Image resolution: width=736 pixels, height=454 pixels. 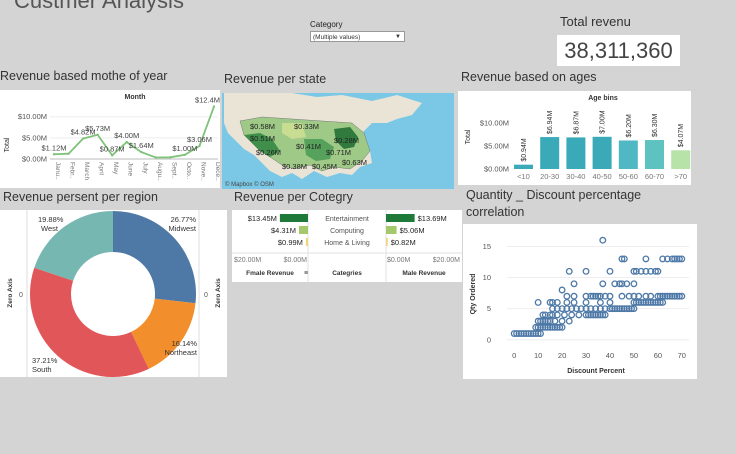 What do you see at coordinates (357, 36) in the screenshot?
I see `category-filter-dropdown: (Multiple values) ▼` at bounding box center [357, 36].